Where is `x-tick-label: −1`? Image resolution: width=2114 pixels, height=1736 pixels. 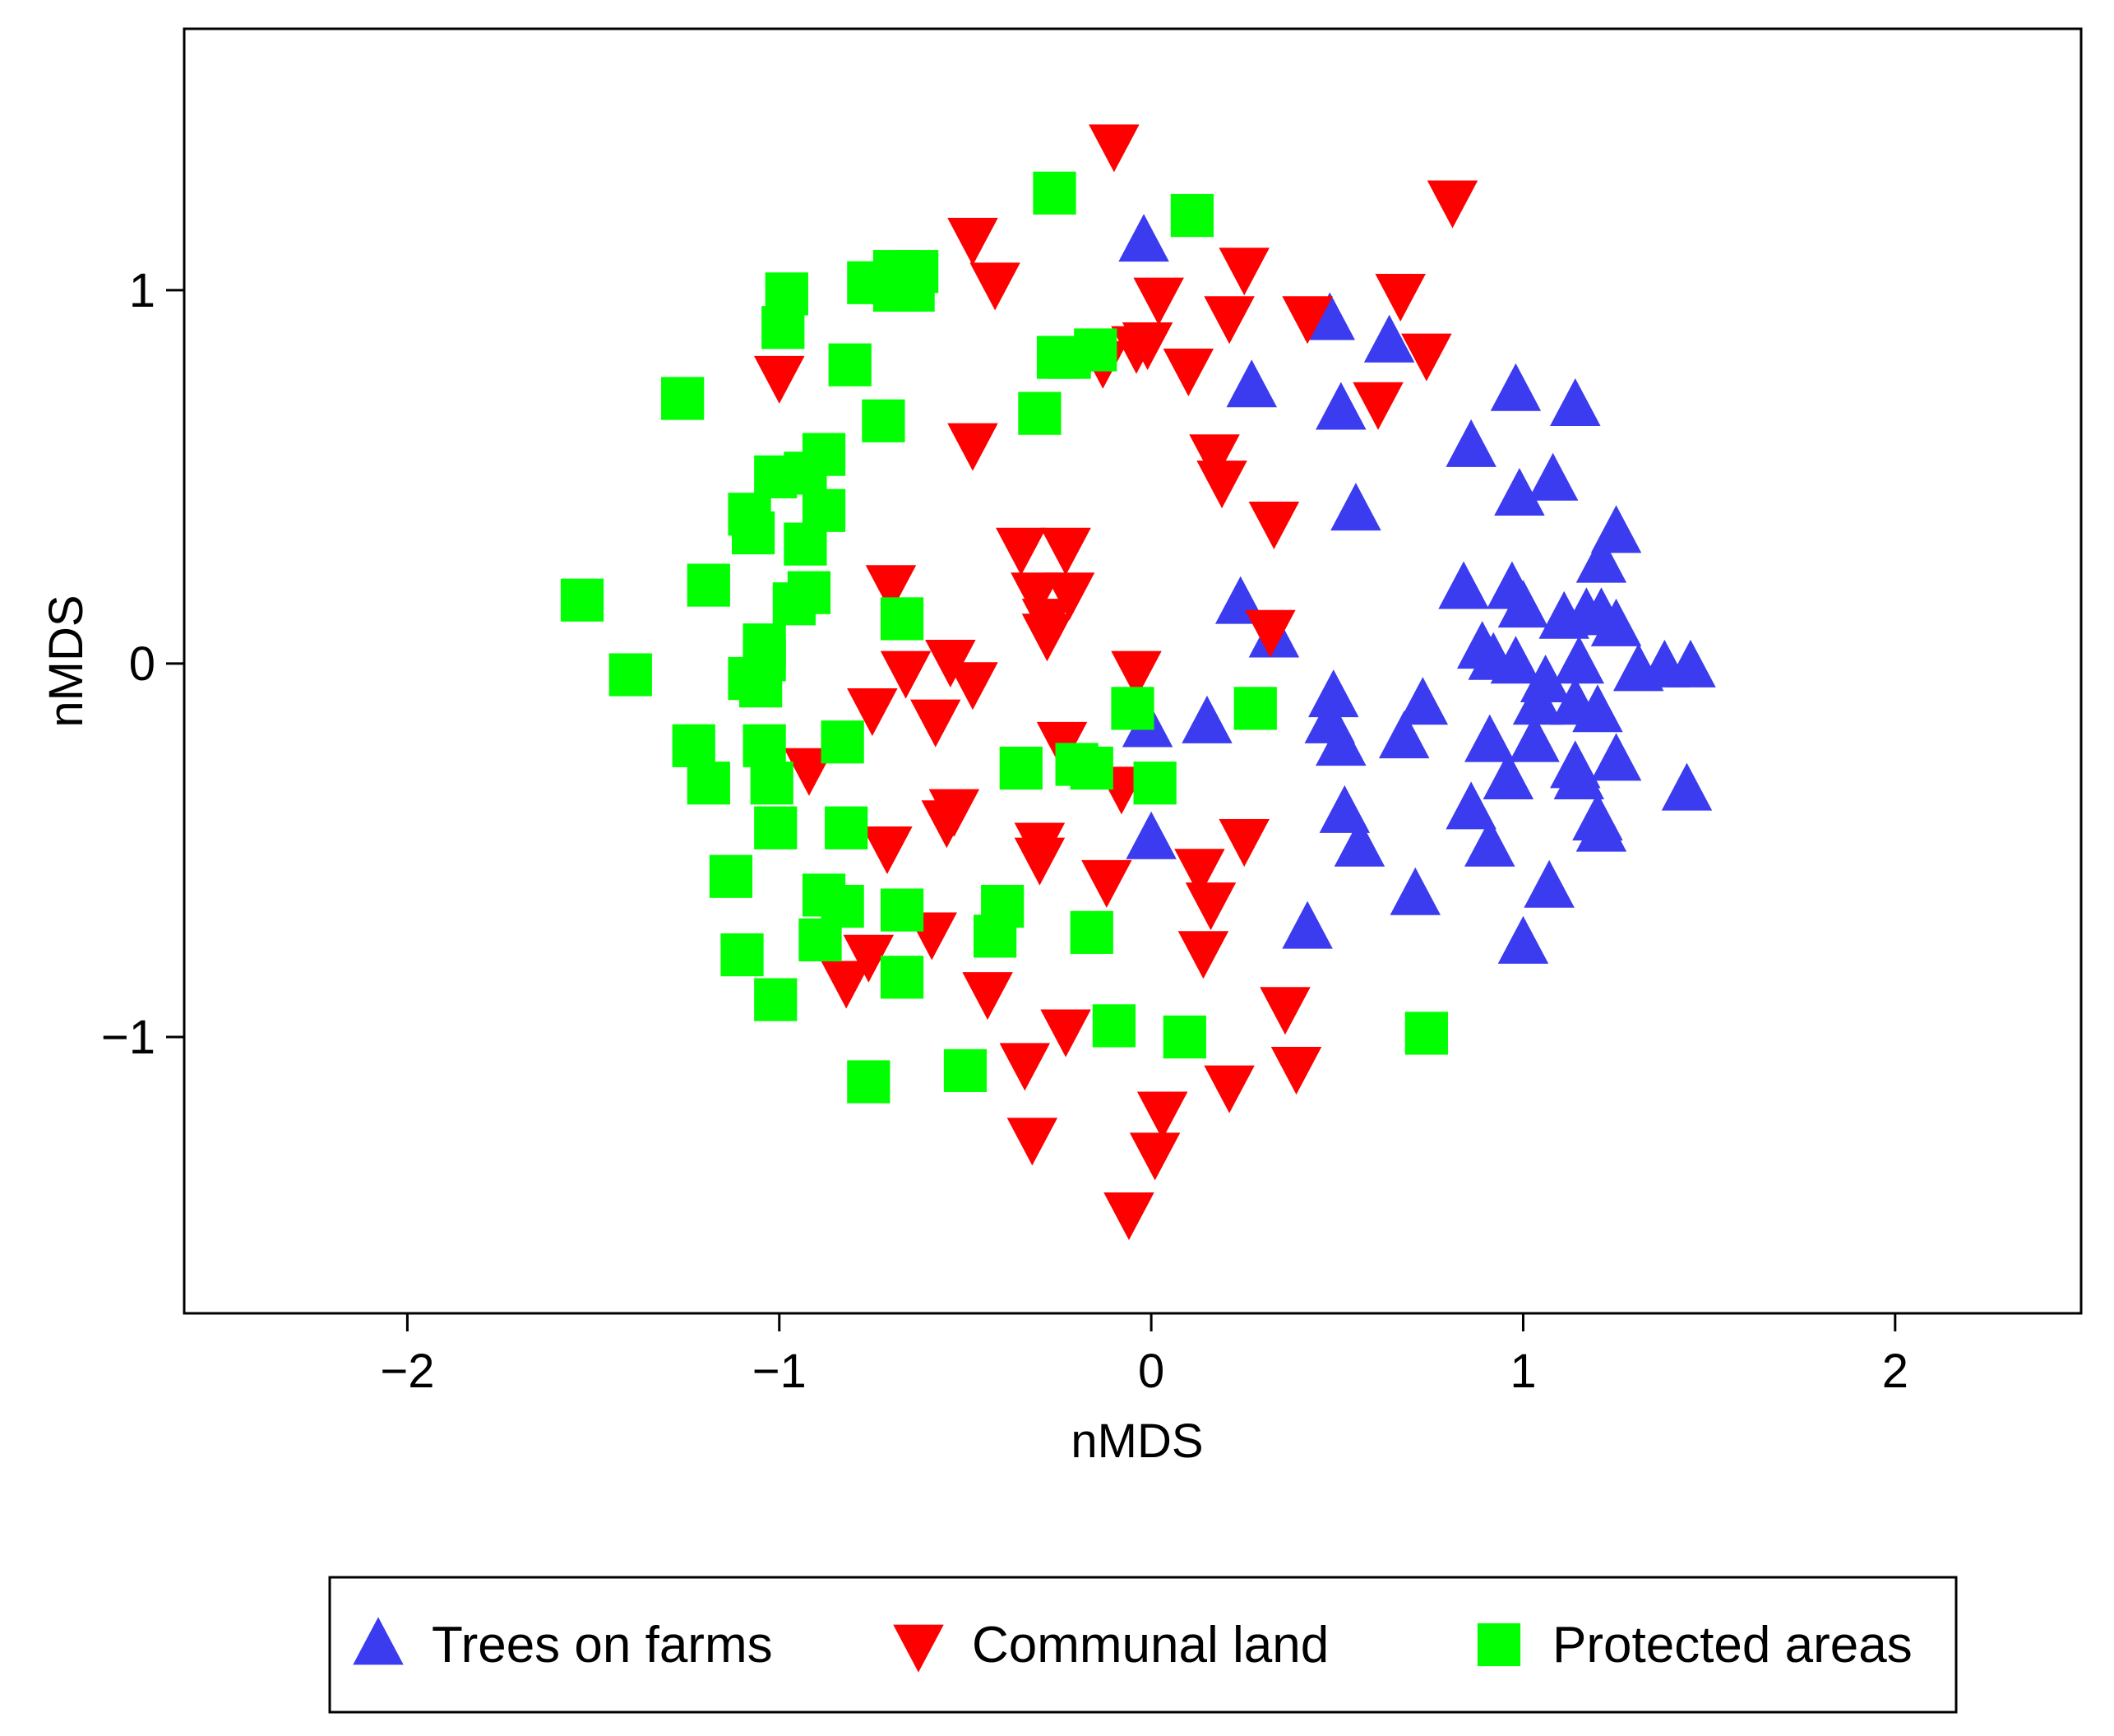 x-tick-label: −1 is located at coordinates (779, 1371).